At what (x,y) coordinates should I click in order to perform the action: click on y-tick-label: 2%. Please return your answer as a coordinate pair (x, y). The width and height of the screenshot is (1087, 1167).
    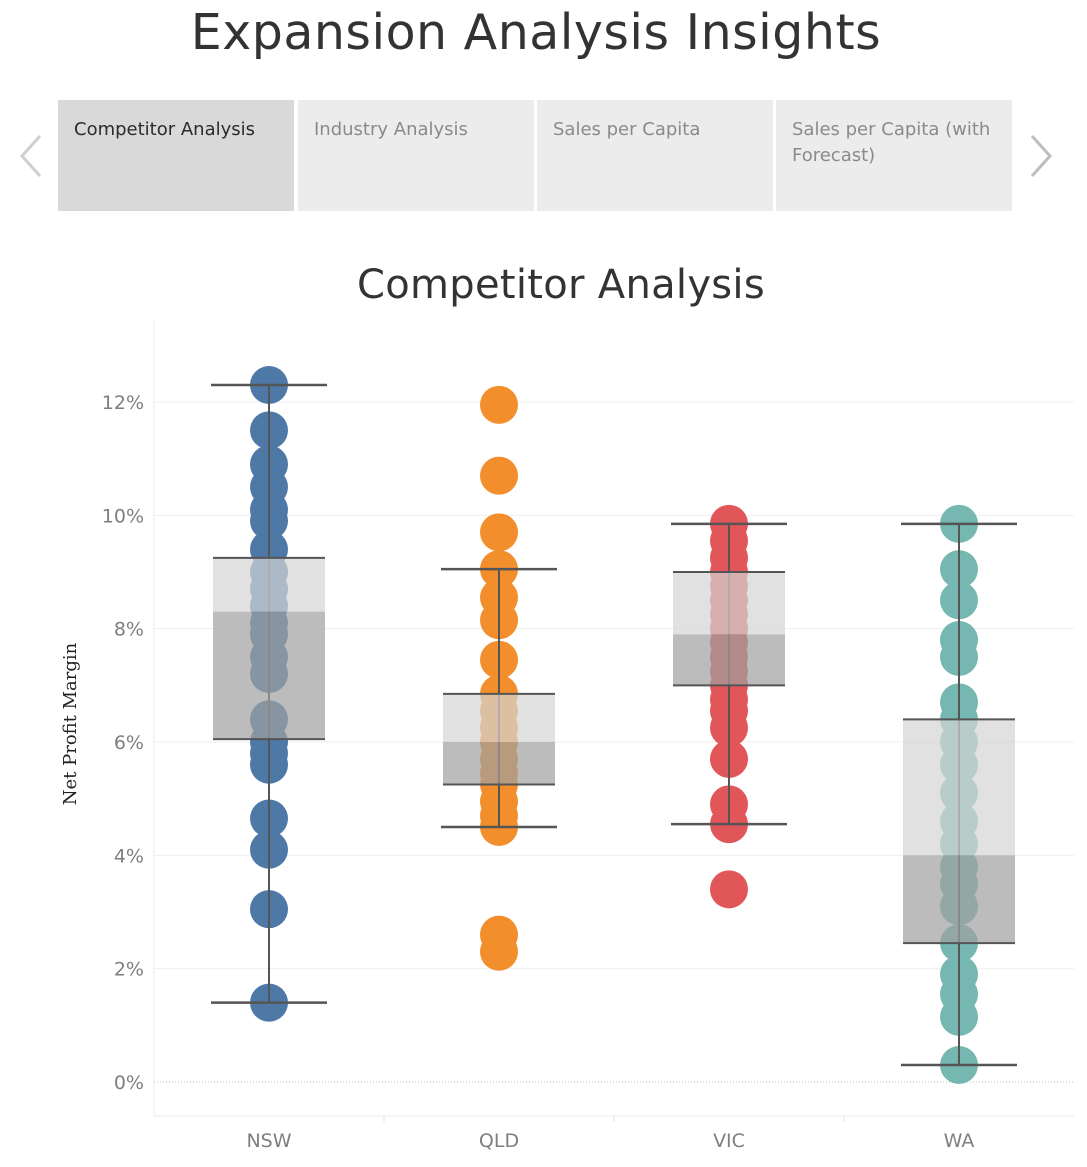
    Looking at the image, I should click on (129, 970).